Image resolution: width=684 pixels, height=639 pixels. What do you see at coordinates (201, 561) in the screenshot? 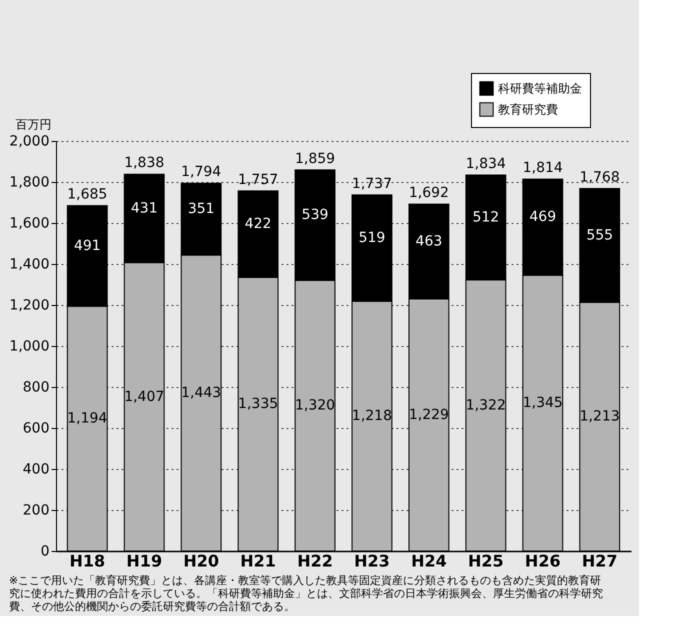
I see `x-tick-label: H20` at bounding box center [201, 561].